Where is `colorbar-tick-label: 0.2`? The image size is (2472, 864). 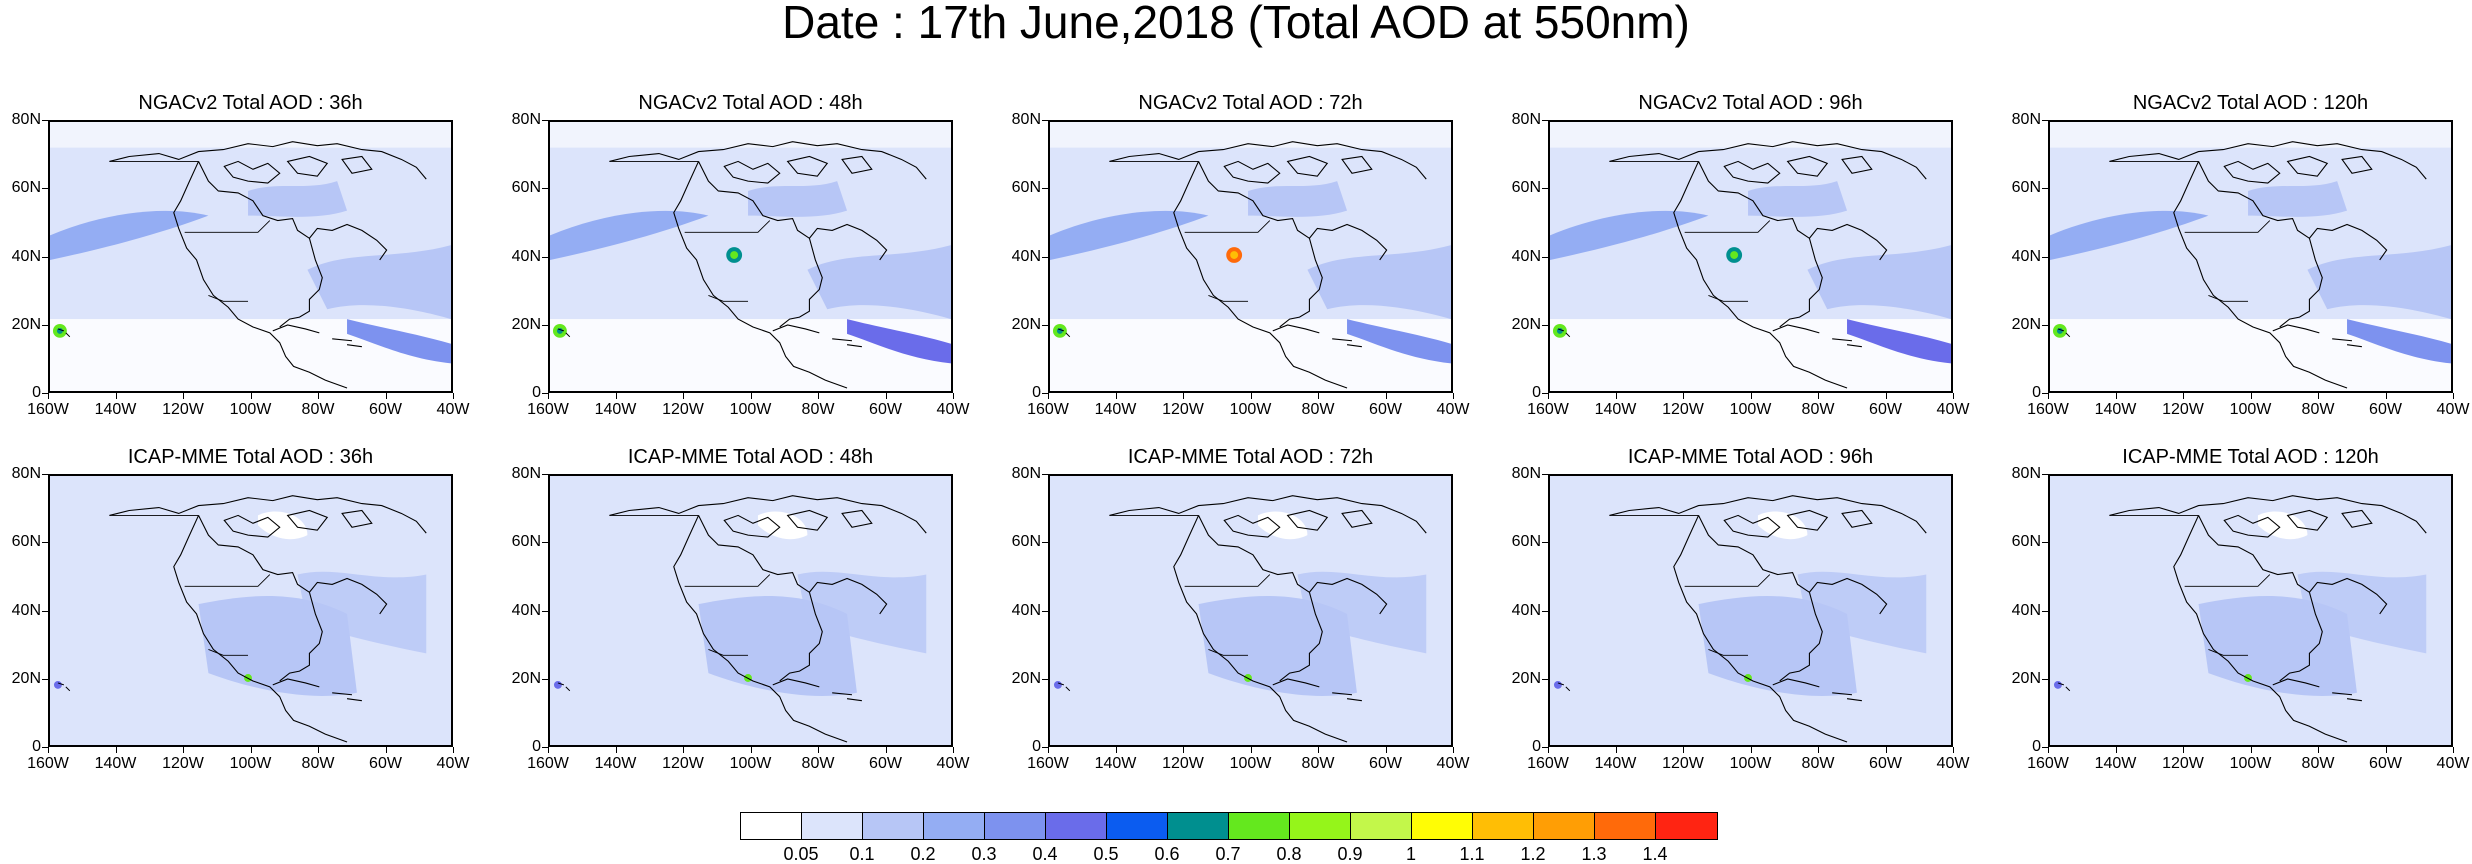
colorbar-tick-label: 0.2 is located at coordinates (923, 854).